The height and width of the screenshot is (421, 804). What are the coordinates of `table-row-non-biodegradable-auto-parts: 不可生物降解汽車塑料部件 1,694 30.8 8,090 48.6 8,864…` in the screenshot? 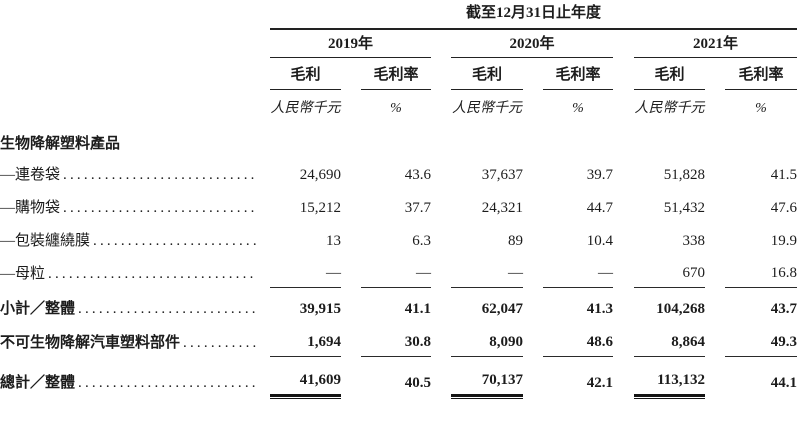 It's located at (402, 340).